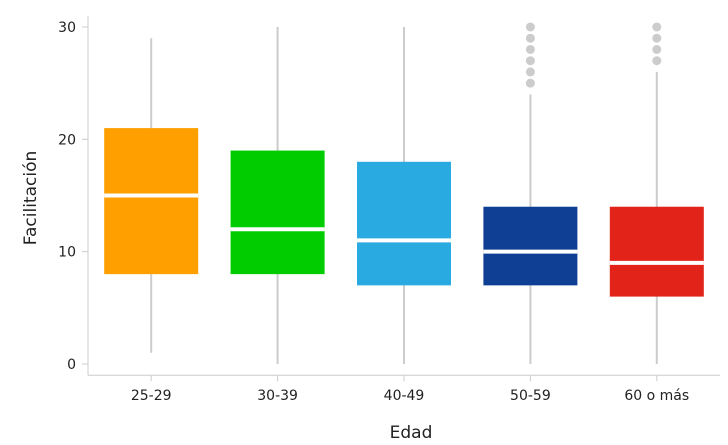 This screenshot has height=445, width=728. Describe the element at coordinates (404, 396) in the screenshot. I see `x-tick-label-2: 40-49` at that location.